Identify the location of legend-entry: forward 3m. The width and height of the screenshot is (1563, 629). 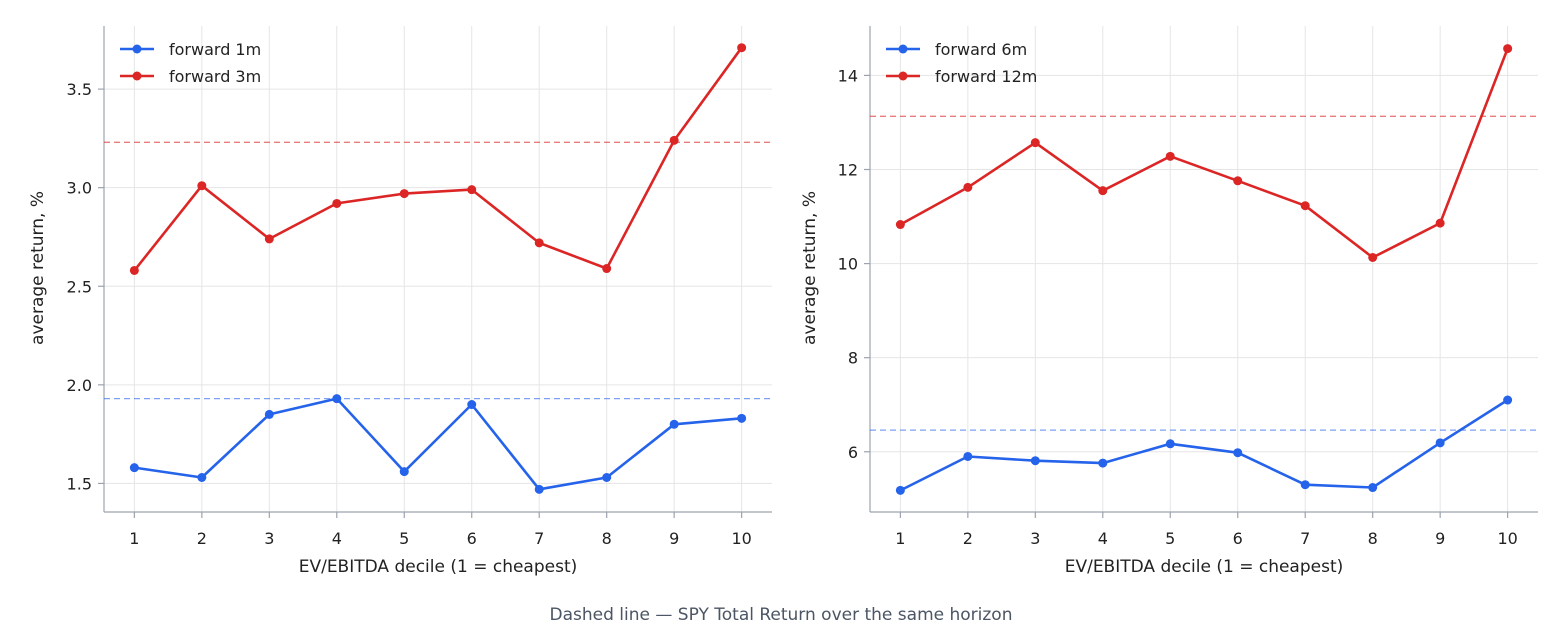
(190, 76).